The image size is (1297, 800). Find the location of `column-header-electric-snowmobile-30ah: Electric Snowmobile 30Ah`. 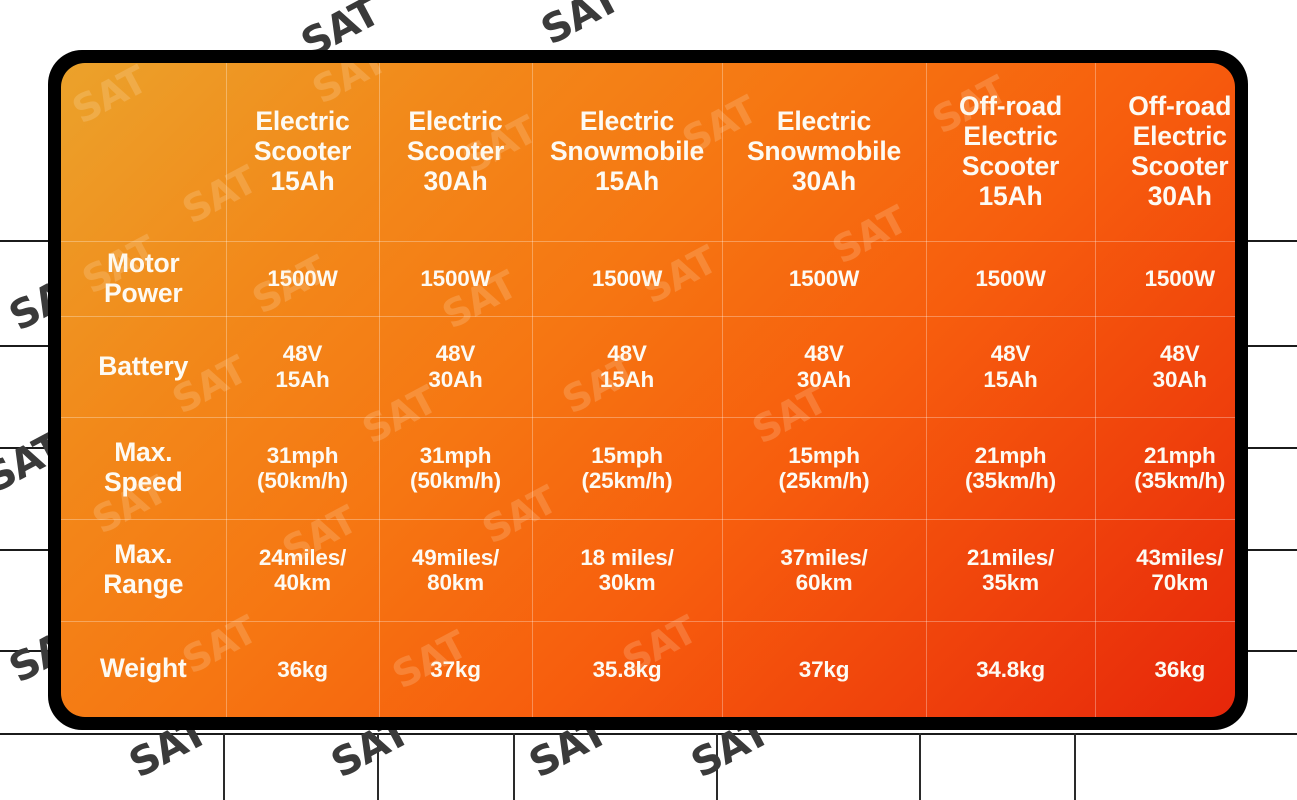

column-header-electric-snowmobile-30ah: Electric Snowmobile 30Ah is located at coordinates (824, 152).